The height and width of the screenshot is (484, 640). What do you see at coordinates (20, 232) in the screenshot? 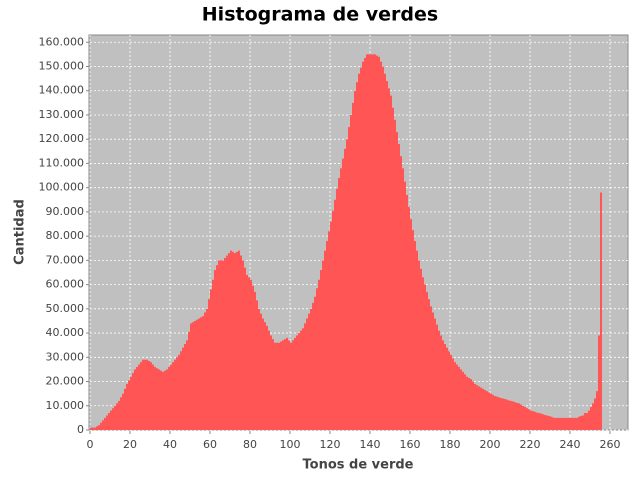
I see `y-axis-label: Cantidad` at bounding box center [20, 232].